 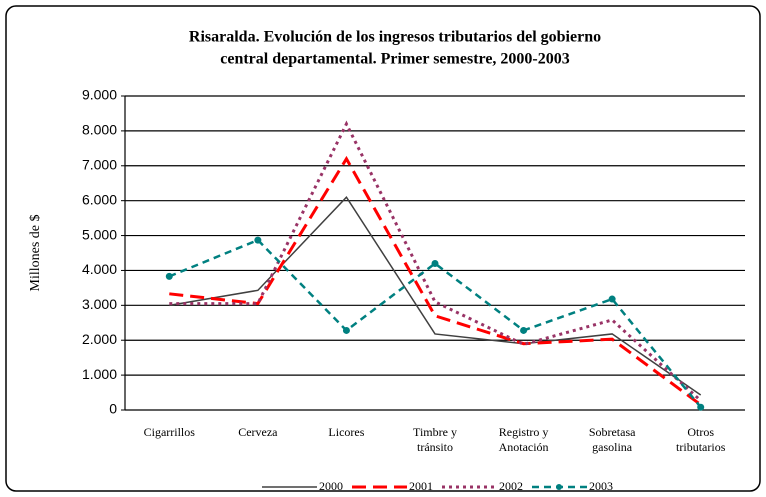 What do you see at coordinates (99, 234) in the screenshot?
I see `y-tick-label: 5.000` at bounding box center [99, 234].